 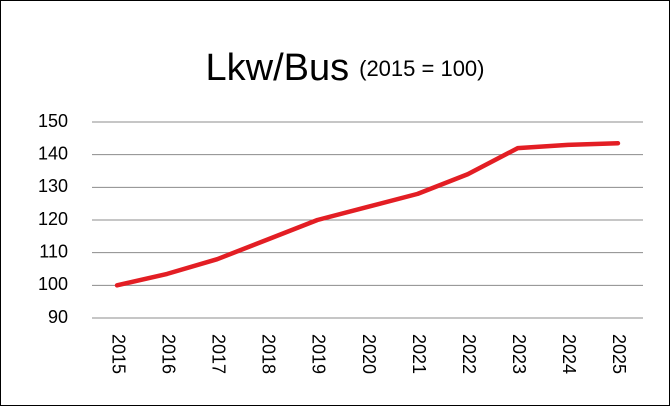 What do you see at coordinates (469, 354) in the screenshot?
I see `x-tick-label: 2022` at bounding box center [469, 354].